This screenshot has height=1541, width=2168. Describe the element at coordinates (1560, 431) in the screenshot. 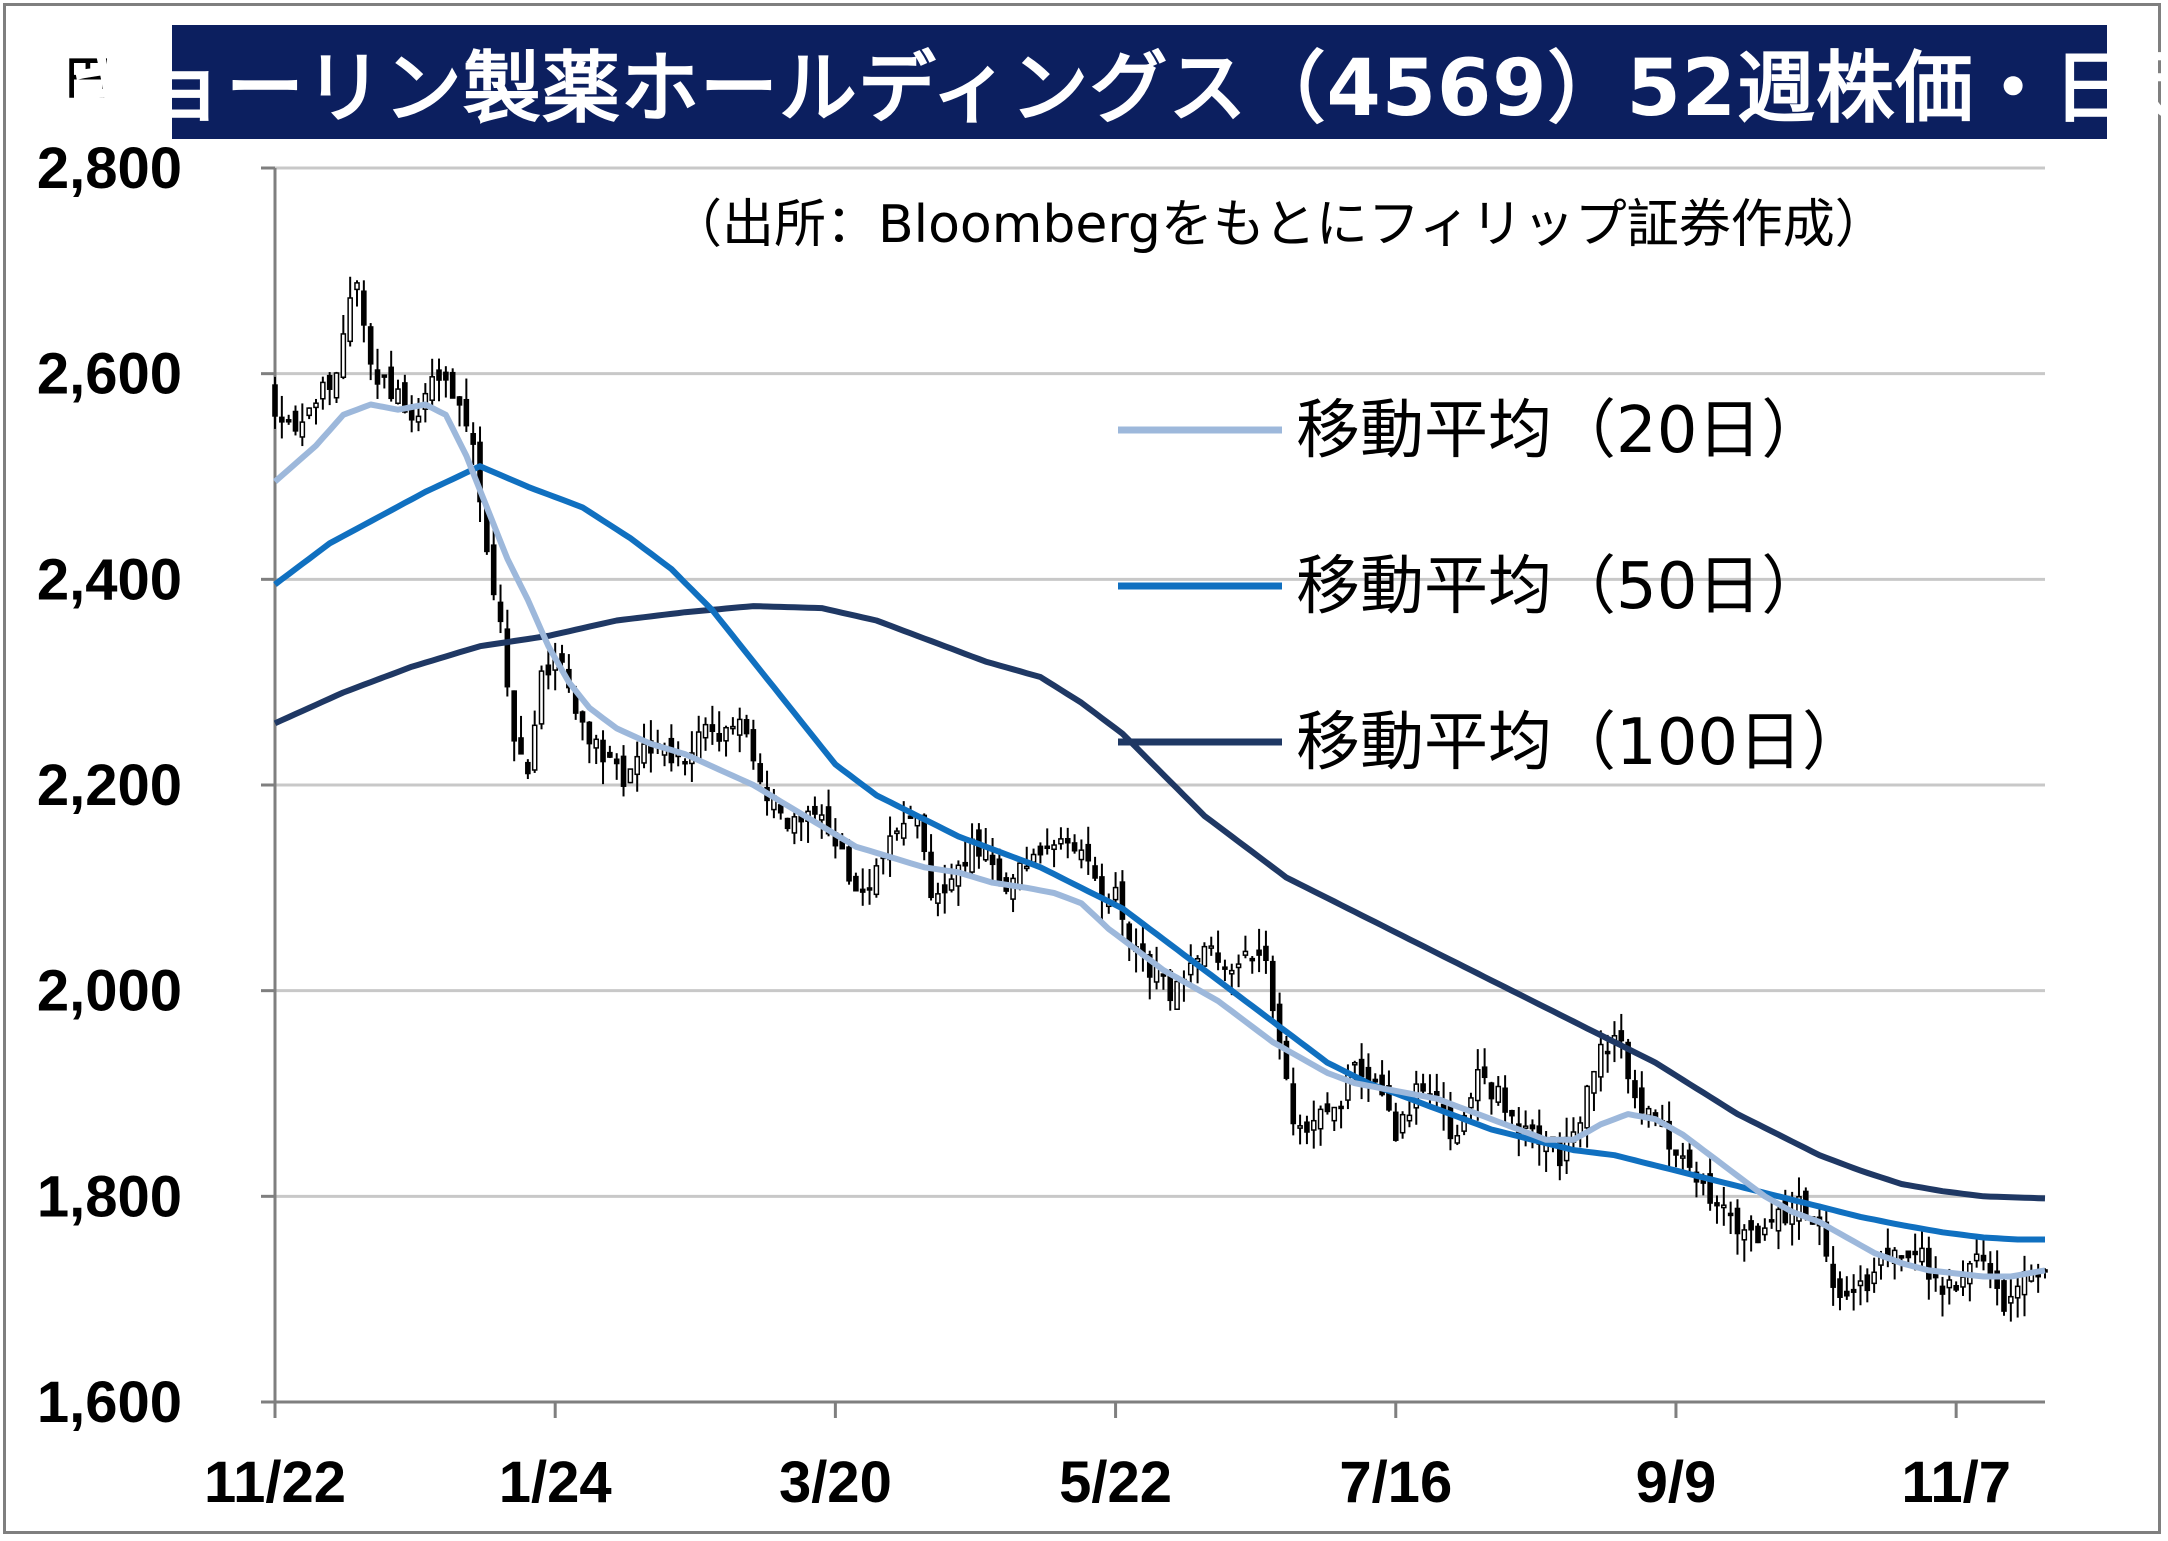

I see `legend-label-ma20: 移動平均（20日）` at that location.